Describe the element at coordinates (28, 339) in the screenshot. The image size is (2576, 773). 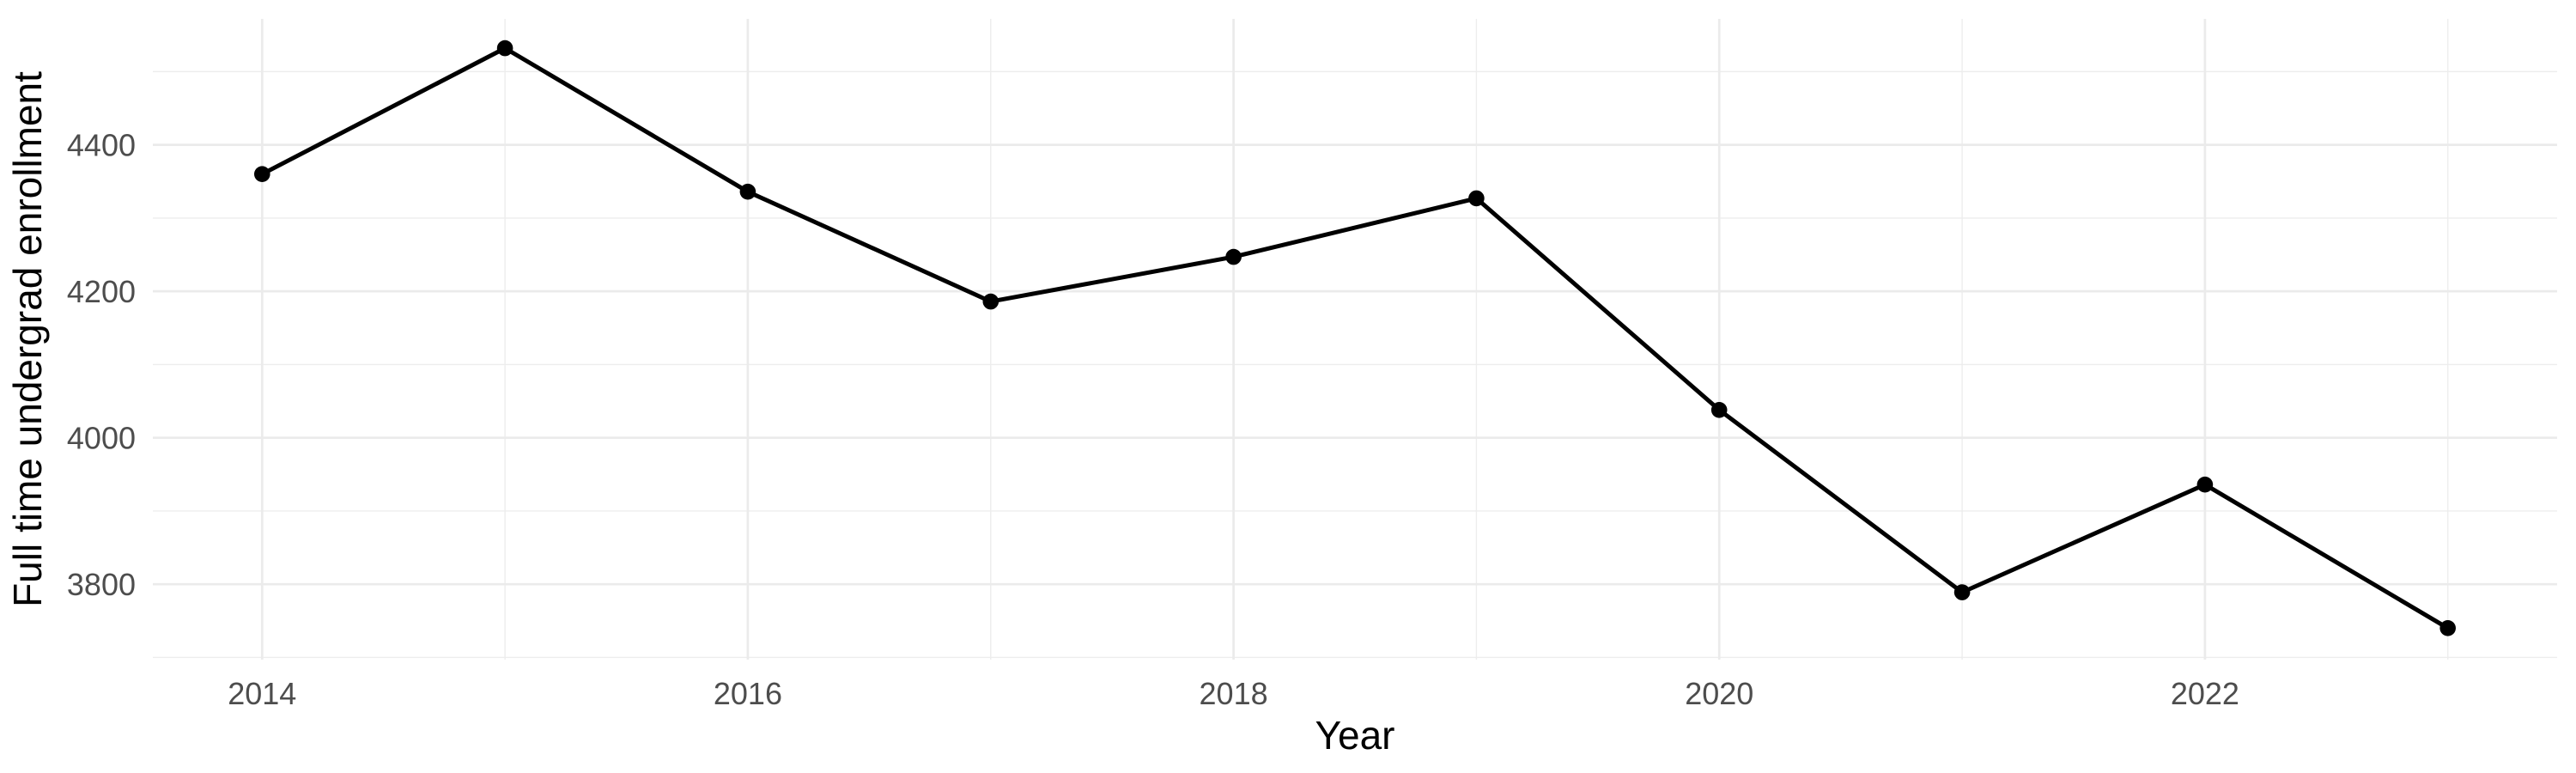
I see `y-axis-title: Full time undergrad enrollment` at that location.